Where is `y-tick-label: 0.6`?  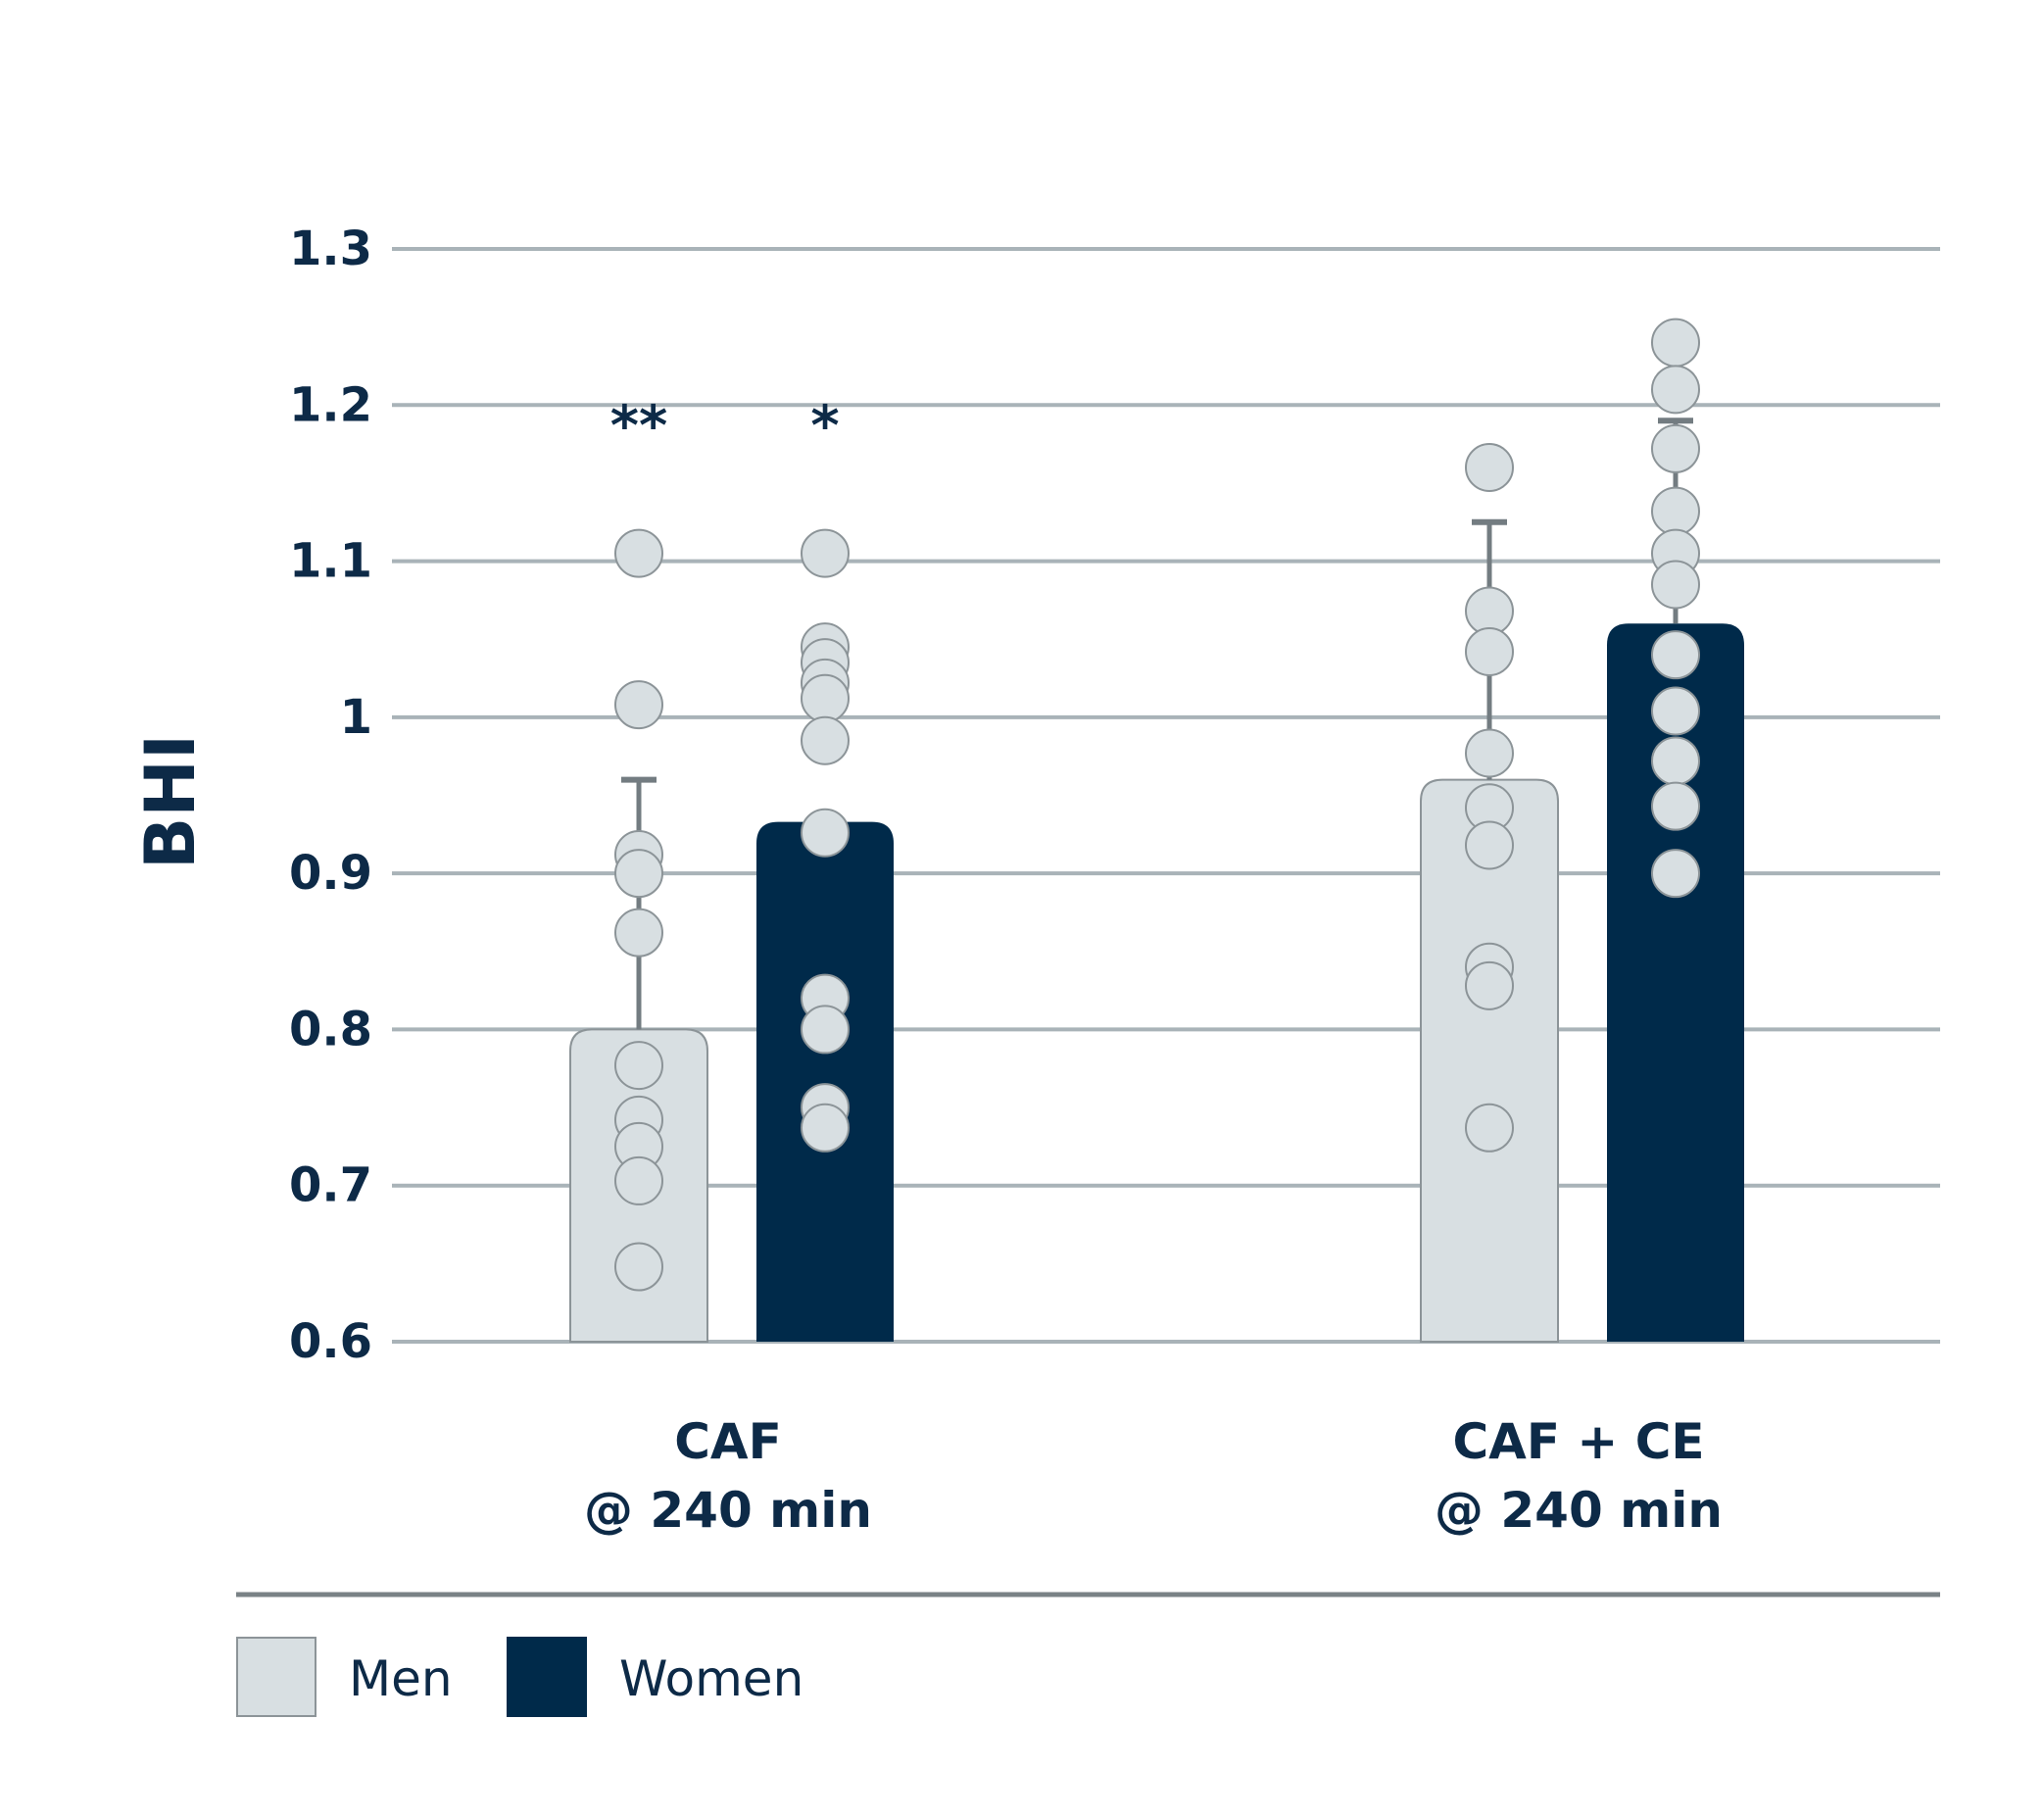 y-tick-label: 0.6 is located at coordinates (331, 1341).